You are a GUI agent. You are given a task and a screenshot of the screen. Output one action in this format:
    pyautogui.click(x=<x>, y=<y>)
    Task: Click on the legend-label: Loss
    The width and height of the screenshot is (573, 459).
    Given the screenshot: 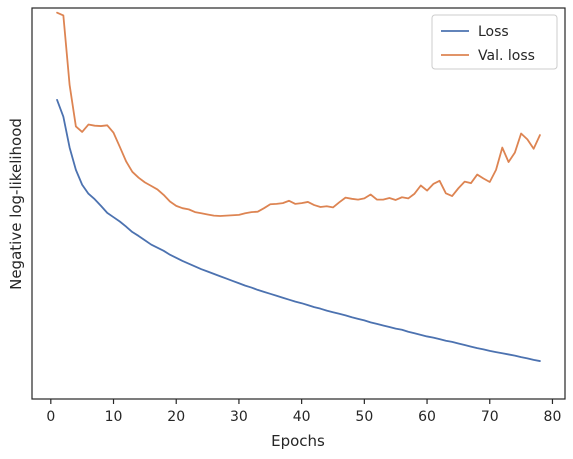 What is the action you would take?
    pyautogui.click(x=493, y=32)
    